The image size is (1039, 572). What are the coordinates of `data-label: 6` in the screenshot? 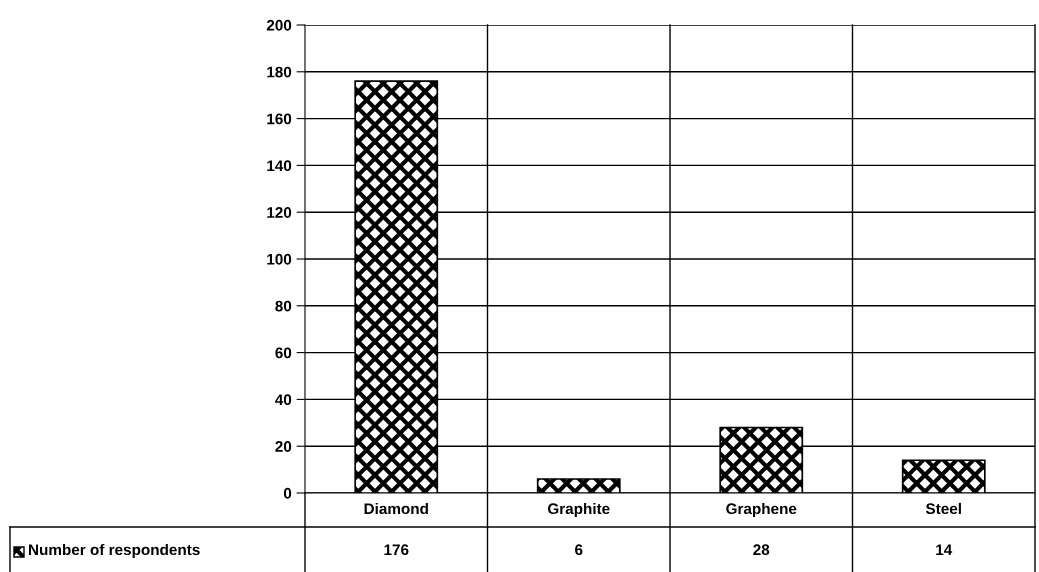 It's located at (579, 550).